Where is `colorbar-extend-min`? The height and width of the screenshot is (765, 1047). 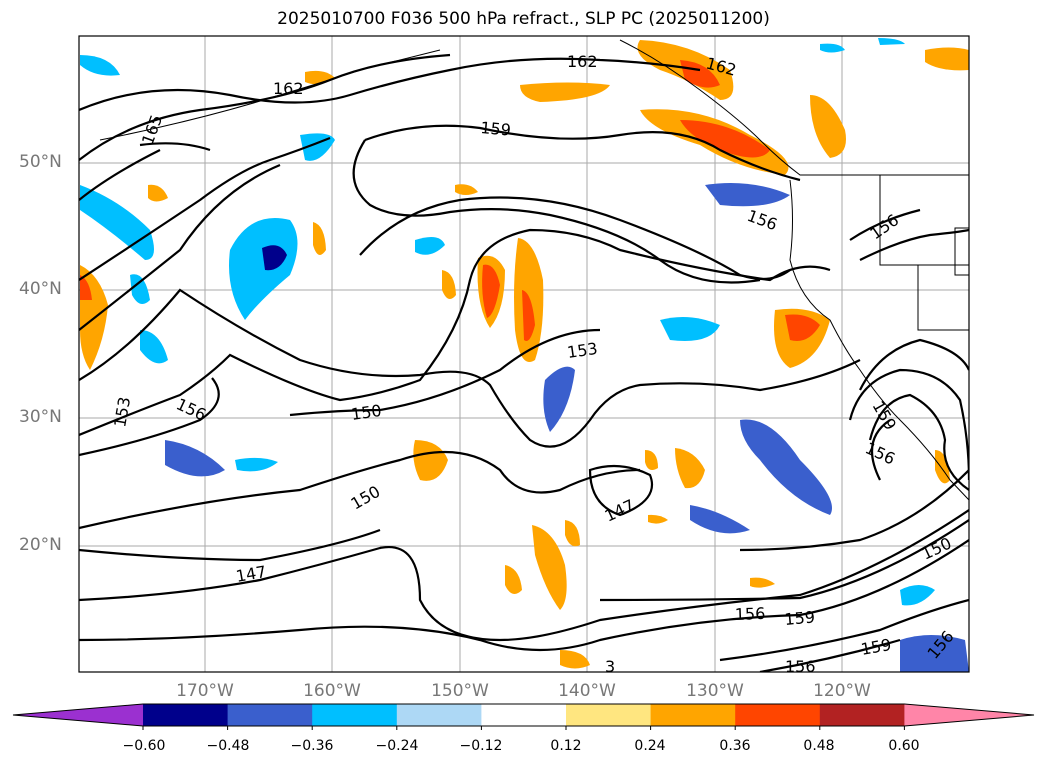 colorbar-extend-min is located at coordinates (78, 715).